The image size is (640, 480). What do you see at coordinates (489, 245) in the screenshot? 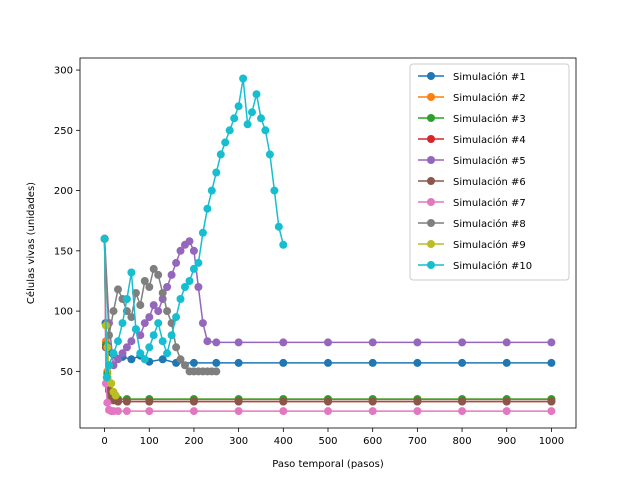
I see `legend-label: Simulación #9` at bounding box center [489, 245].